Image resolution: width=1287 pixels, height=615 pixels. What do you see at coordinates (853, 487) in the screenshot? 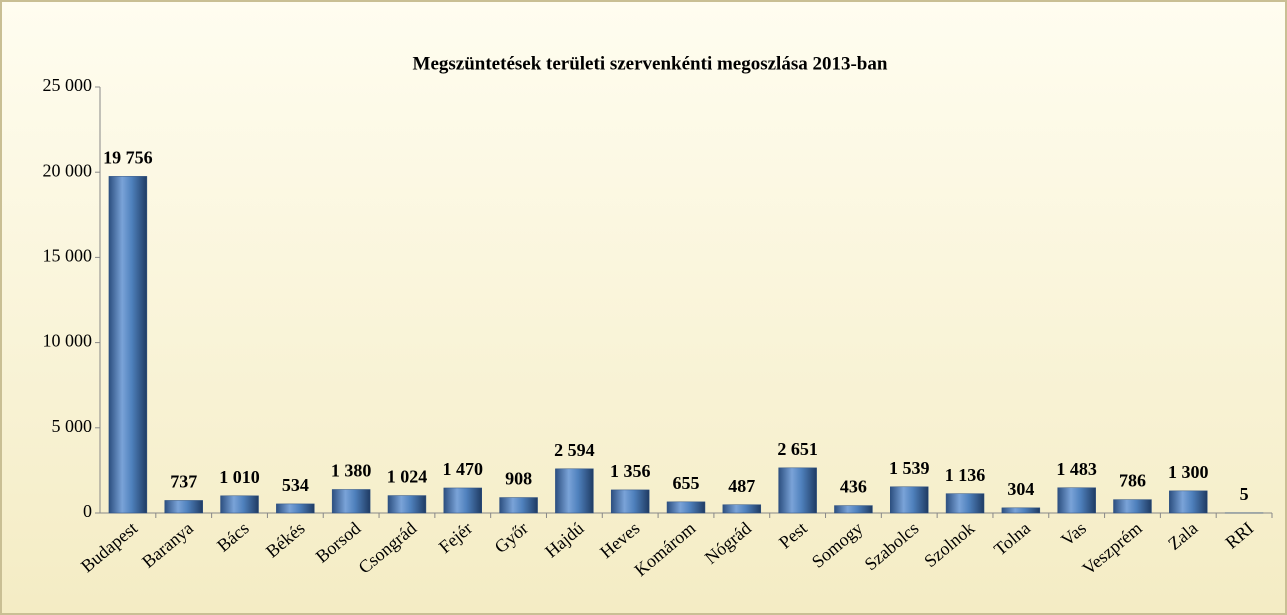
I see `value-label: 436` at bounding box center [853, 487].